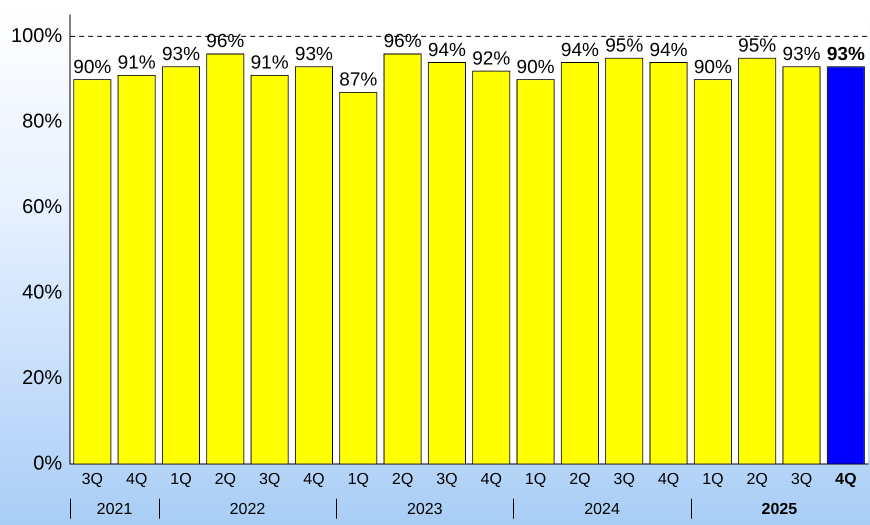 This screenshot has height=525, width=870. I want to click on text: 2022, so click(248, 509).